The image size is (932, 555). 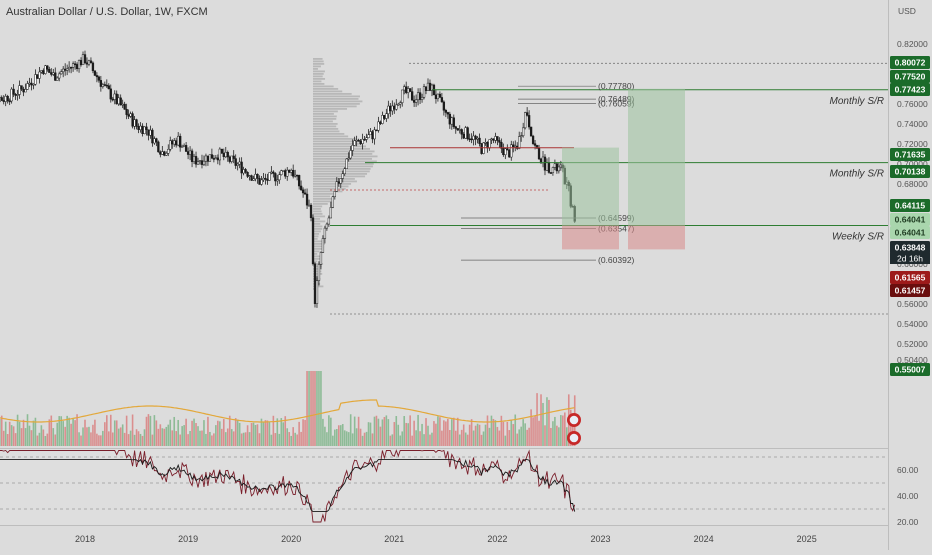 I want to click on x-tick-label: 2022, so click(x=497, y=539).